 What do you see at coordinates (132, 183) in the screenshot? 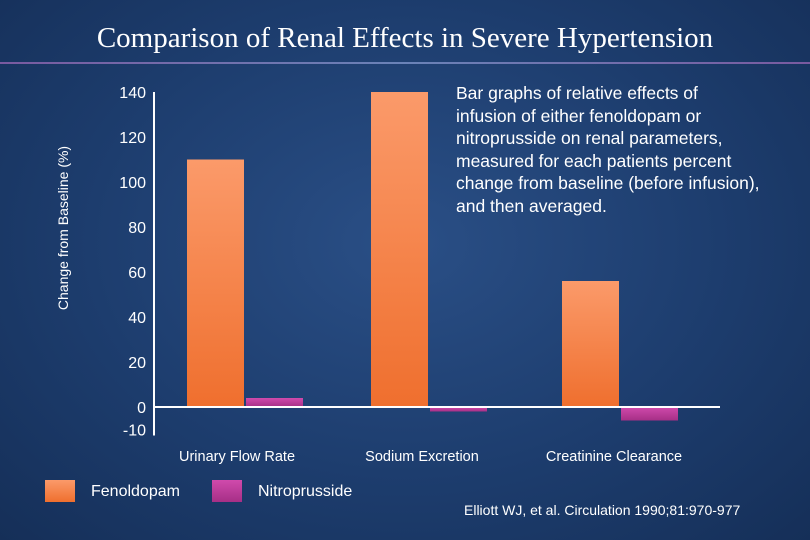
I see `y-tick-label: 100` at bounding box center [132, 183].